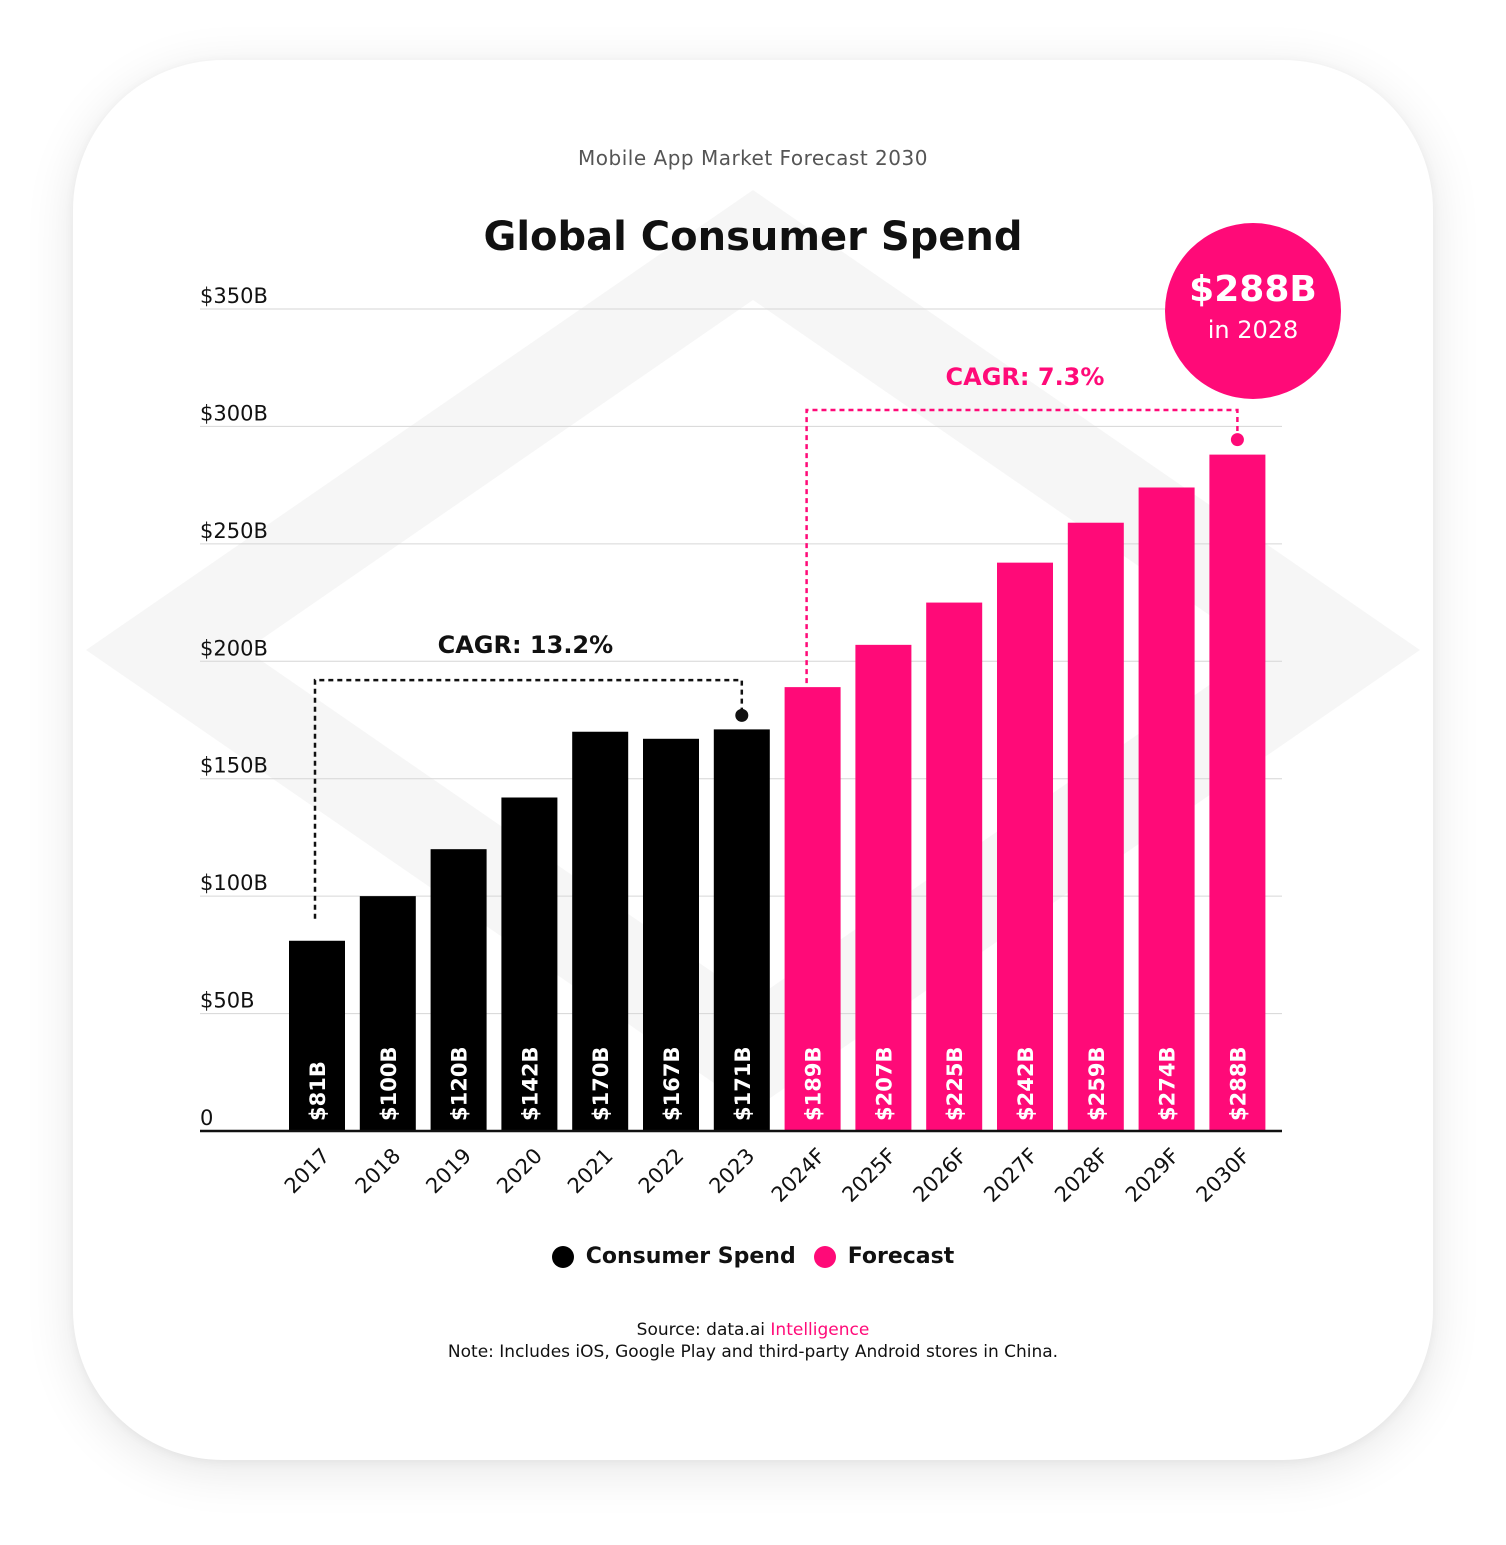  Describe the element at coordinates (1010, 1175) in the screenshot. I see `x-tick-label: 2027F` at that location.